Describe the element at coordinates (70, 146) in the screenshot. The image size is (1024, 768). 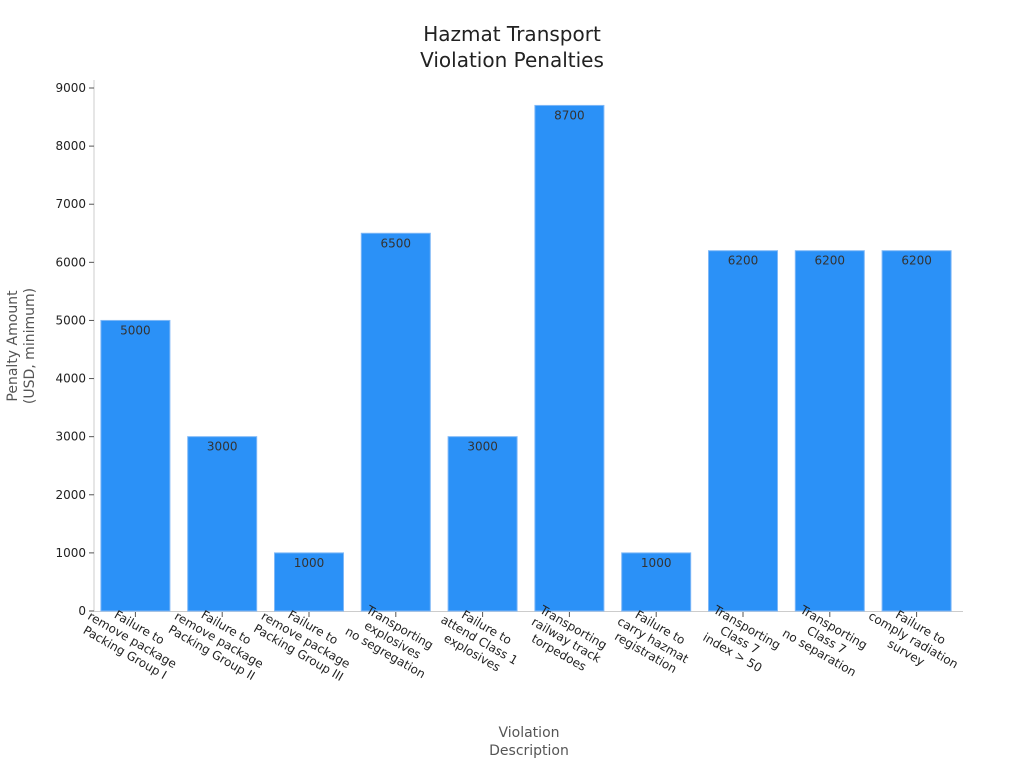
I see `y-tick-label: 8000` at that location.